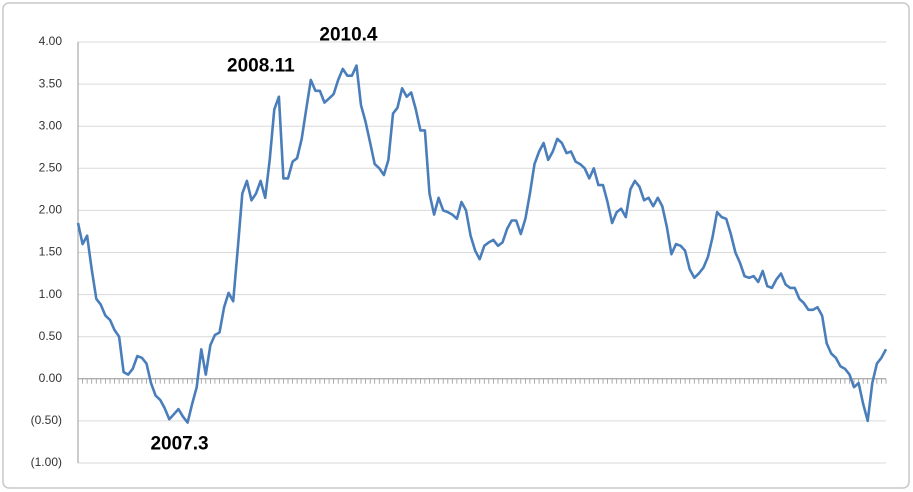 This screenshot has height=492, width=913. I want to click on y-tick-label: 2.00, so click(51, 210).